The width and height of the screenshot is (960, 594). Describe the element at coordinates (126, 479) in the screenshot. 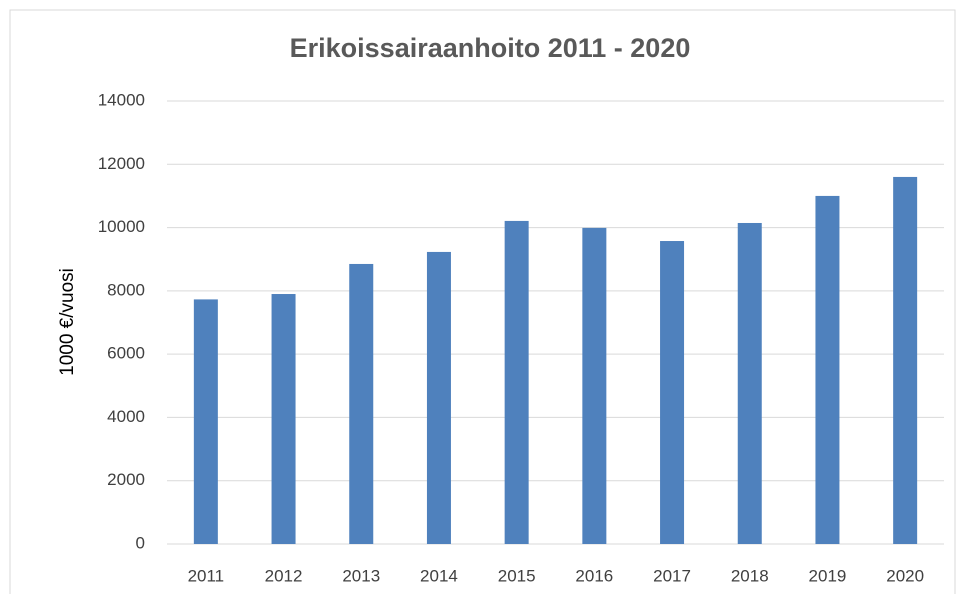

I see `y-tick-label: 2000` at that location.